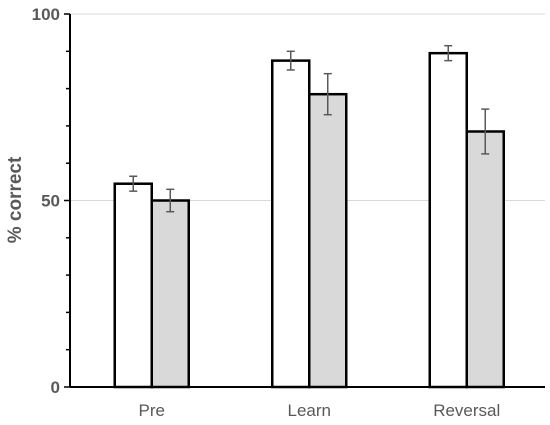  What do you see at coordinates (15, 199) in the screenshot?
I see `y-axis-label: % correct` at bounding box center [15, 199].